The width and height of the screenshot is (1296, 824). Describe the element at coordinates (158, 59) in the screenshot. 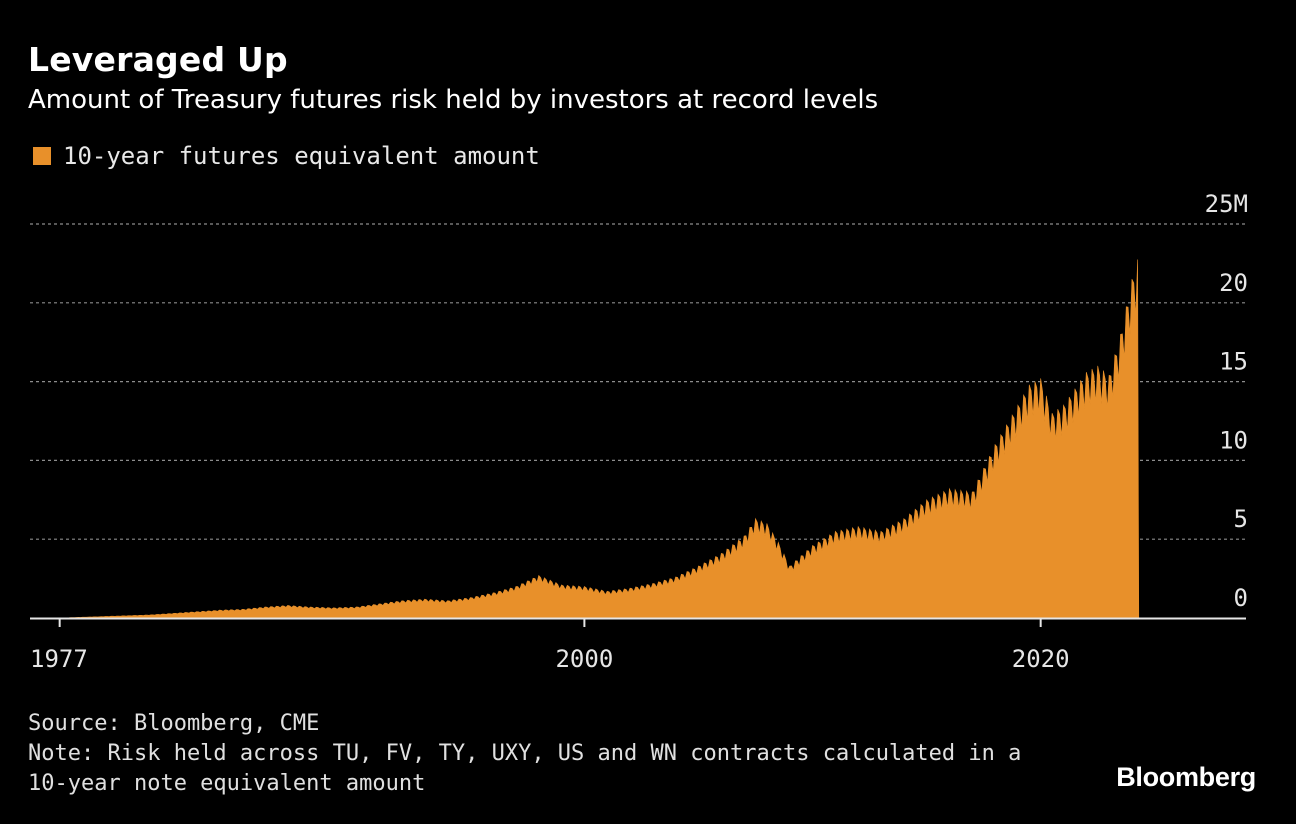

I see `chart-title: Leveraged Up` at that location.